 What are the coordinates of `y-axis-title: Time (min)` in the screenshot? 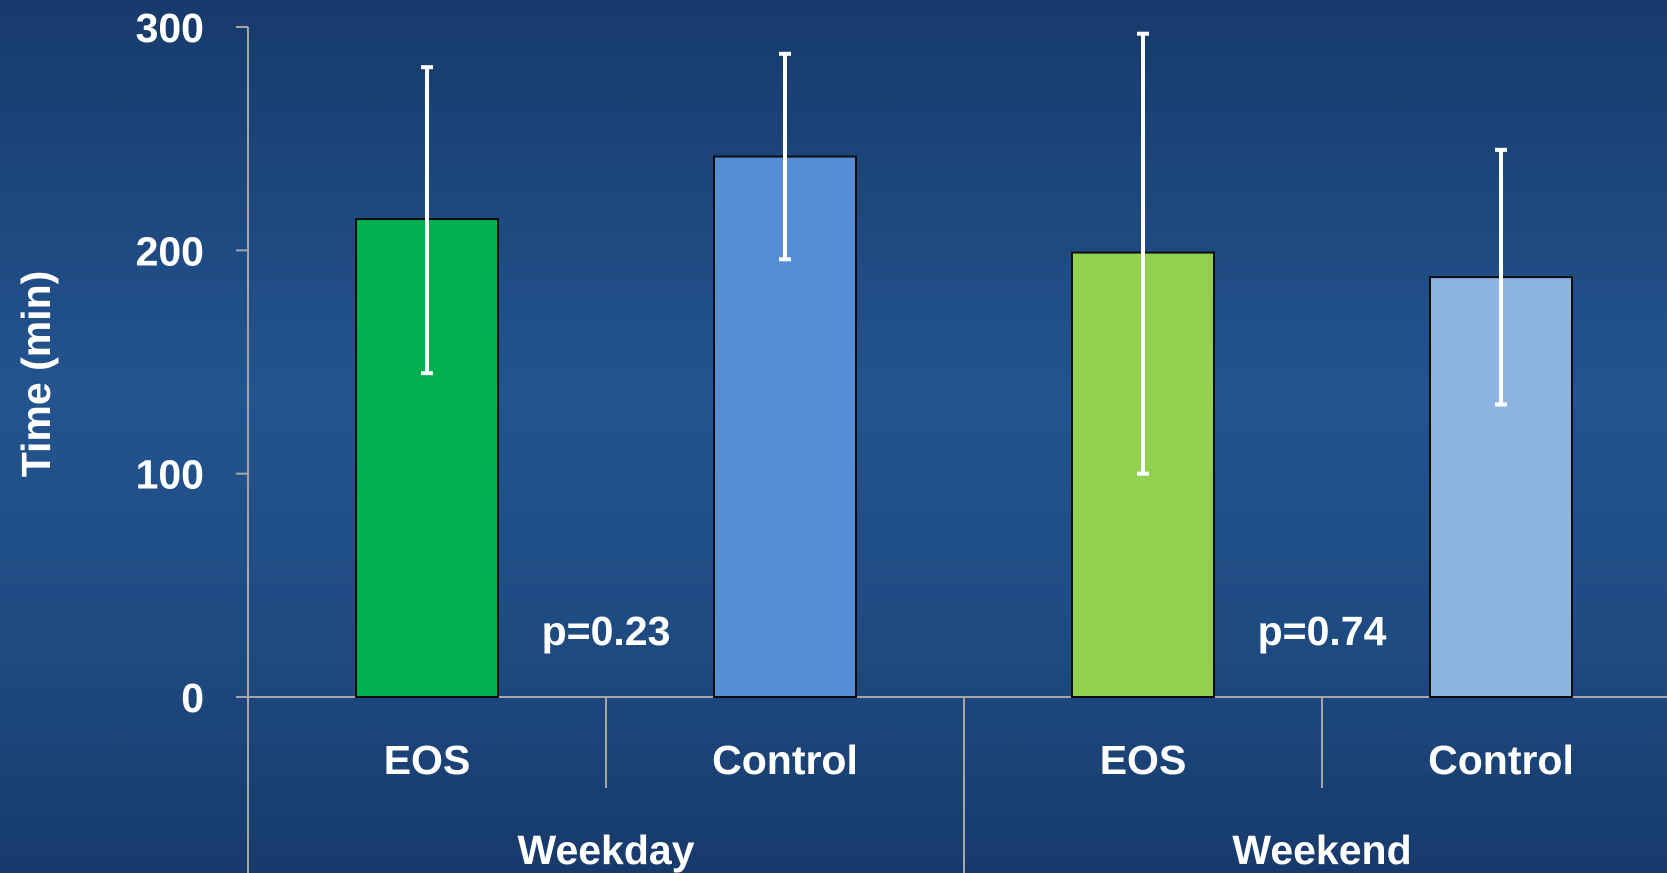 It's located at (36, 374).